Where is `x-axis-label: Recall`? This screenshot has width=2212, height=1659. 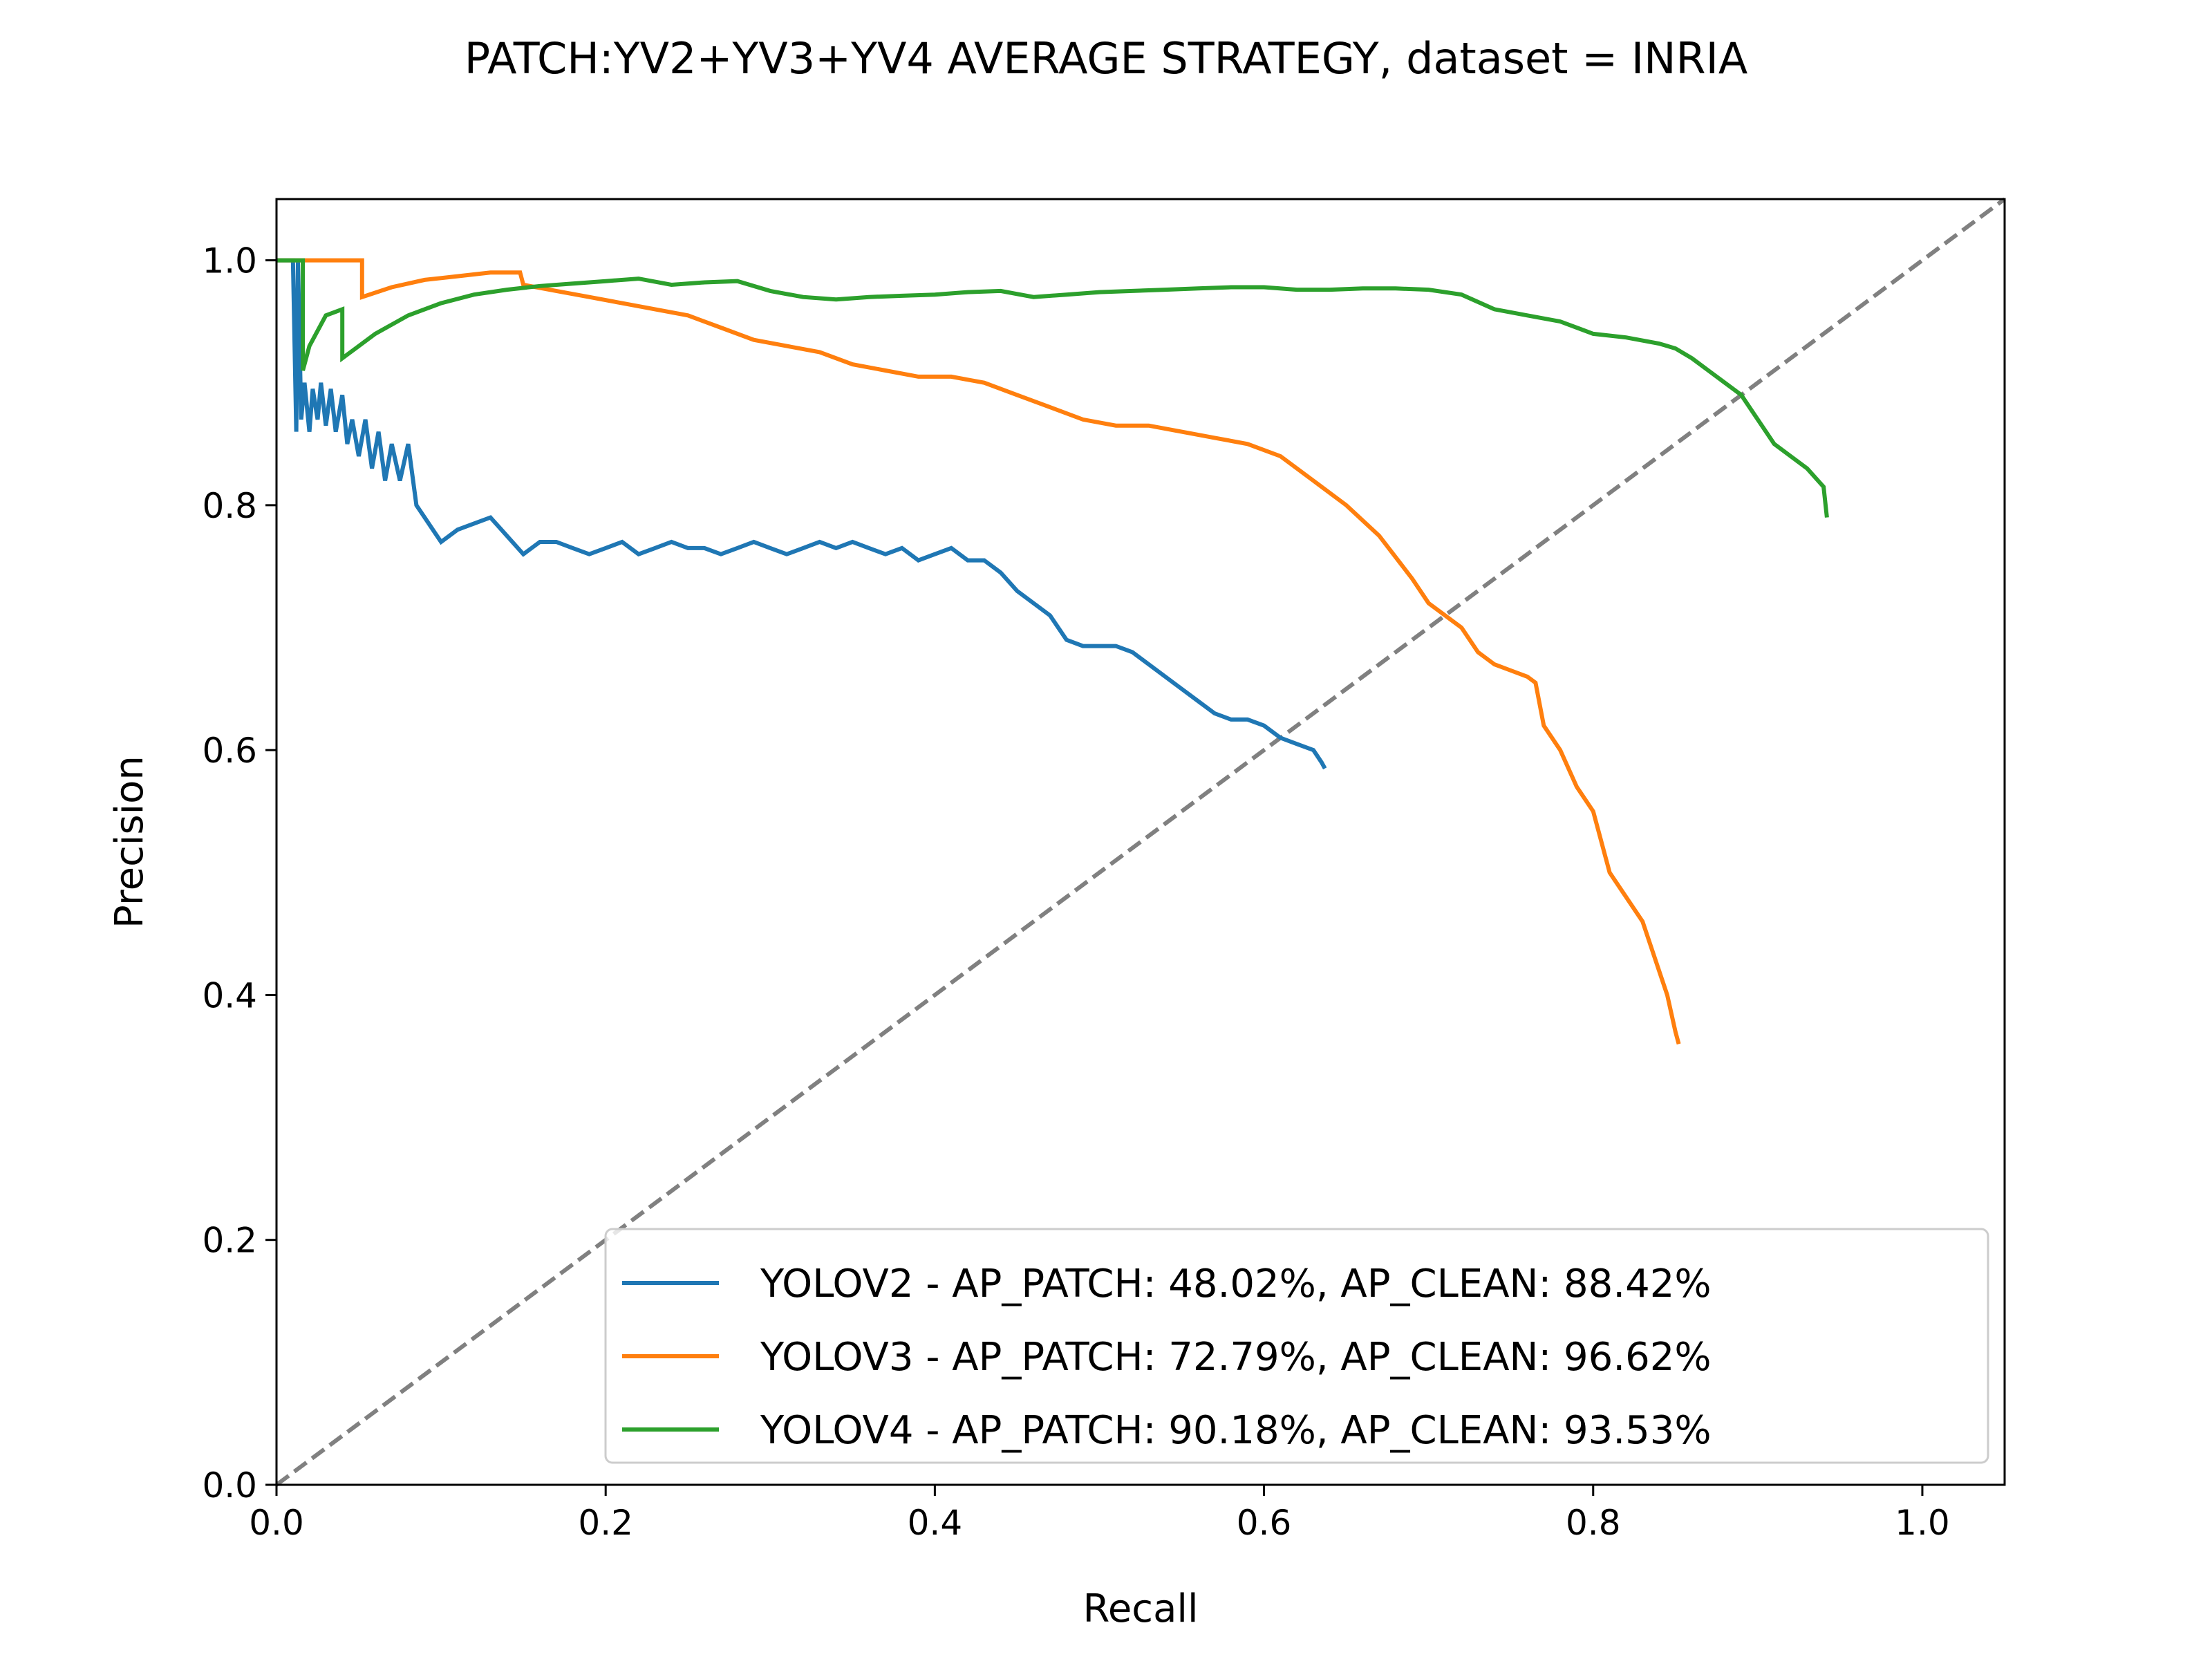
x-axis-label: Recall is located at coordinates (1140, 1609).